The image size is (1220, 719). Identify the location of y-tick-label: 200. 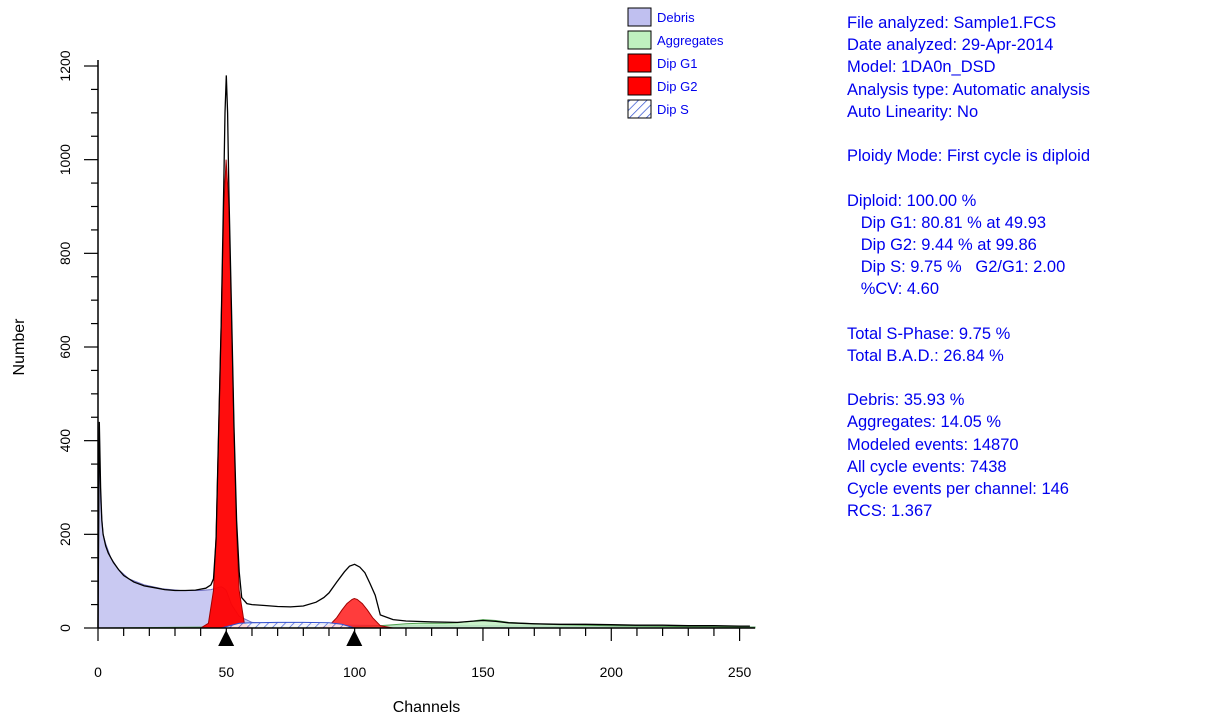
(65, 534).